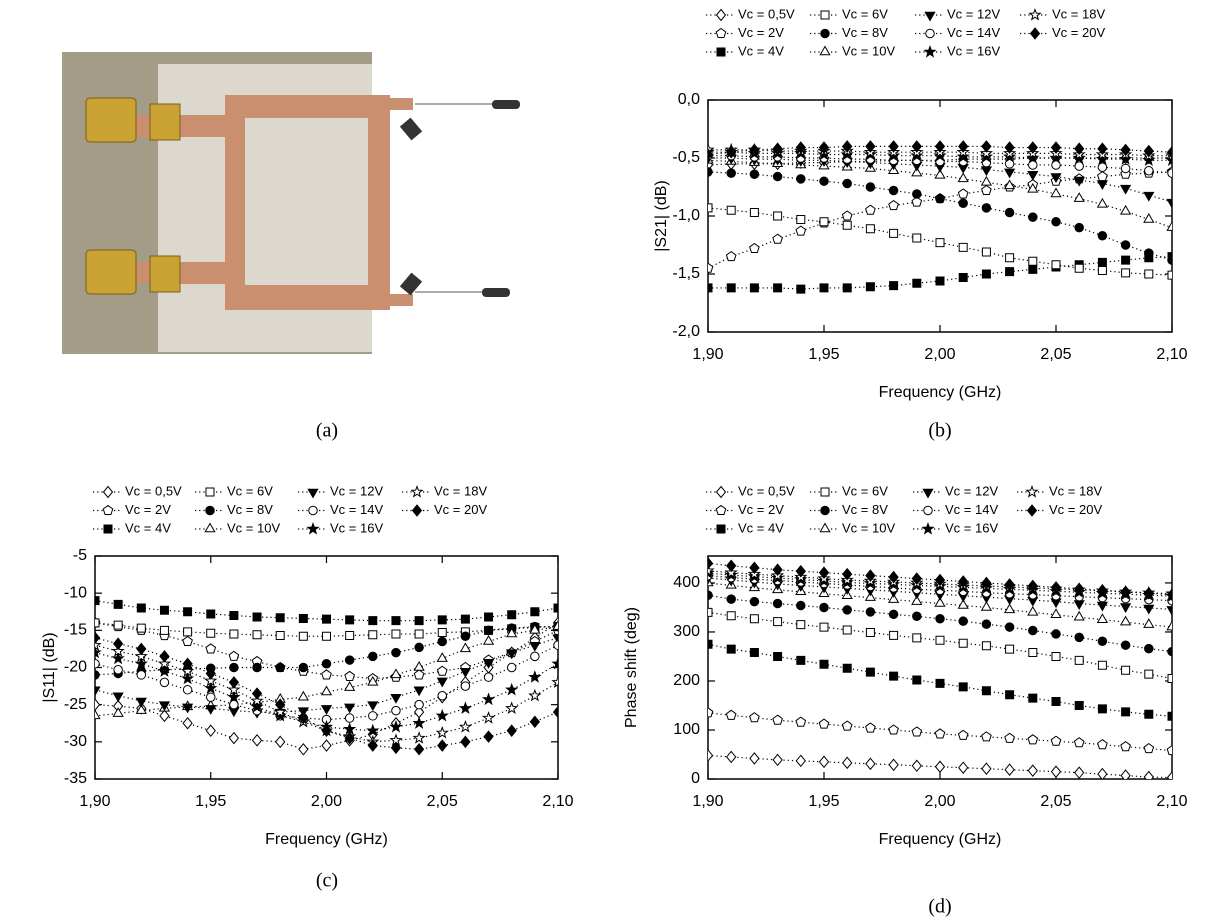 The height and width of the screenshot is (922, 1210). I want to click on varactors, so click(459, 198).